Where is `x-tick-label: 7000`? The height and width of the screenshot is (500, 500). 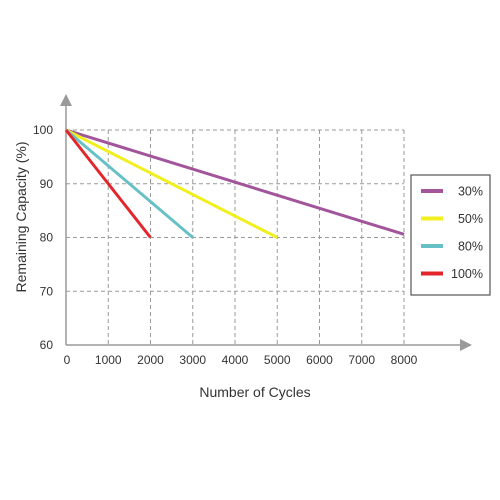
x-tick-label: 7000 is located at coordinates (361, 360).